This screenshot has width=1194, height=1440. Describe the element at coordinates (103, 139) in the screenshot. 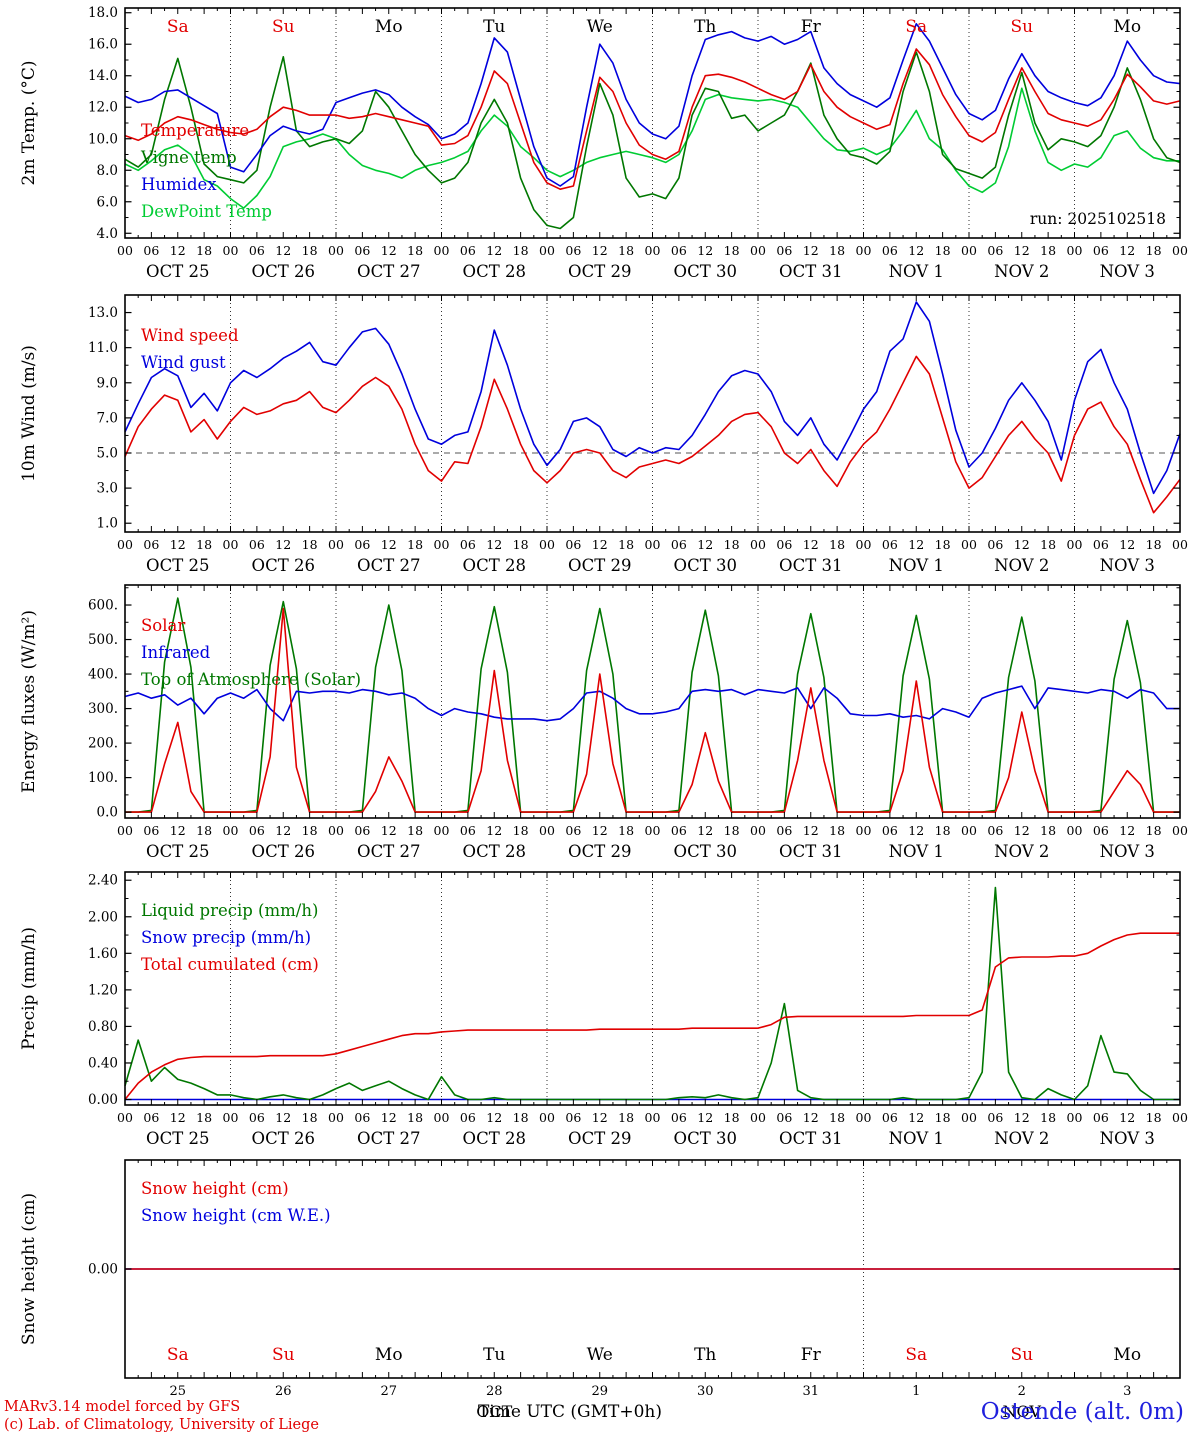

I see `y-tick-label: 10.0` at that location.